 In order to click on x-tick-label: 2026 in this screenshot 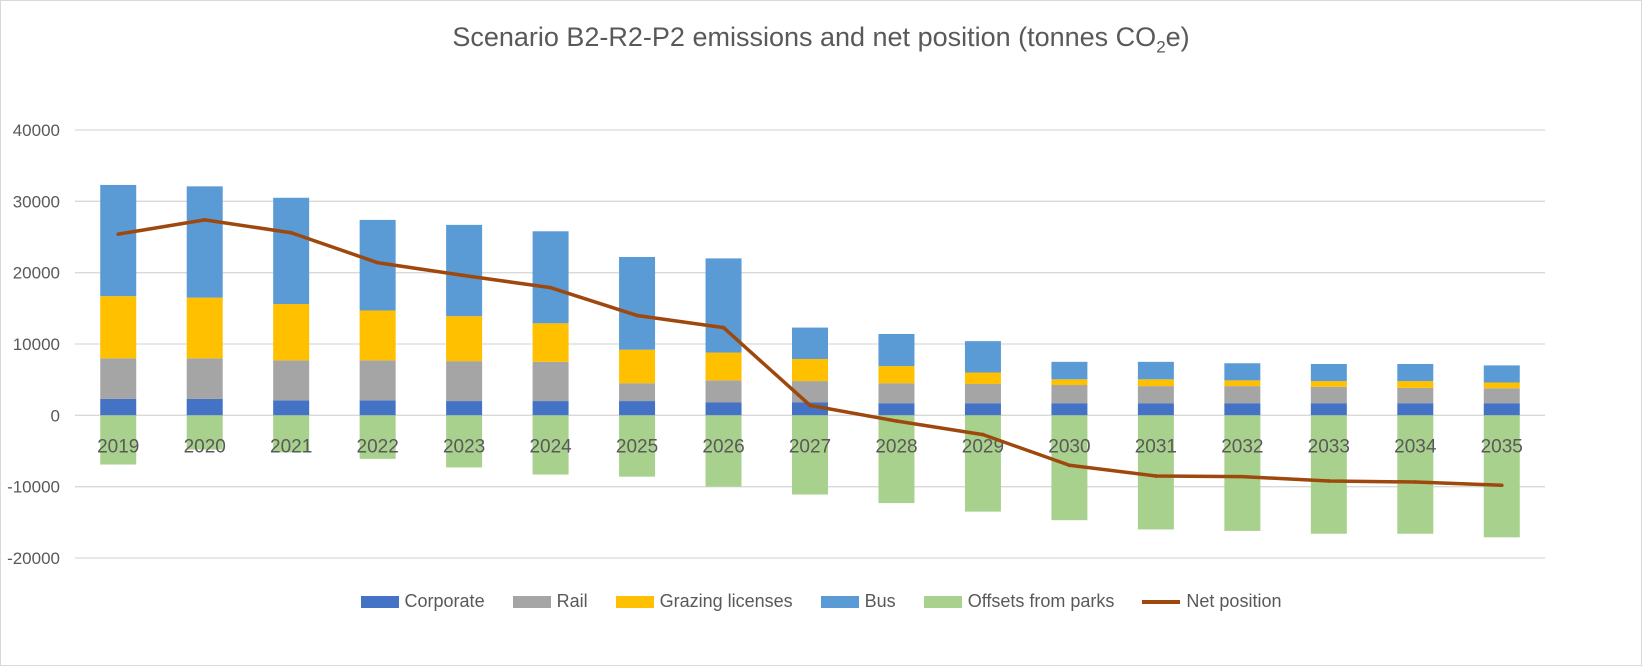, I will do `click(723, 446)`.